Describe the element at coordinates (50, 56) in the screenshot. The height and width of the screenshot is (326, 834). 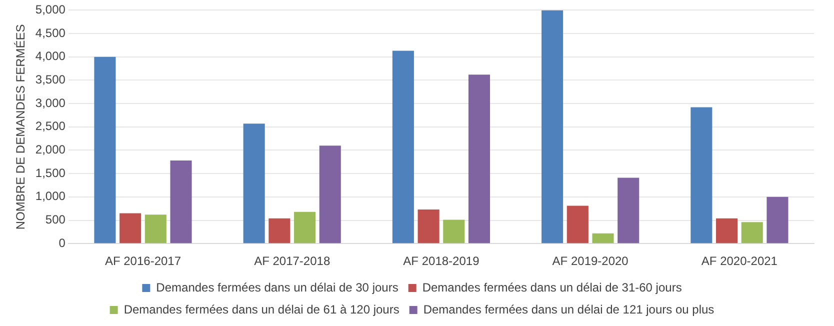
I see `y-tick-label: 4,000` at that location.